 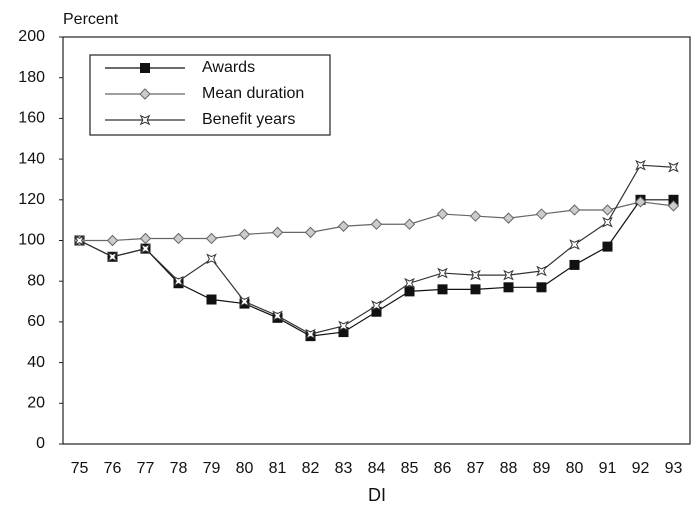 I want to click on x-tick-label: 83, so click(x=344, y=468).